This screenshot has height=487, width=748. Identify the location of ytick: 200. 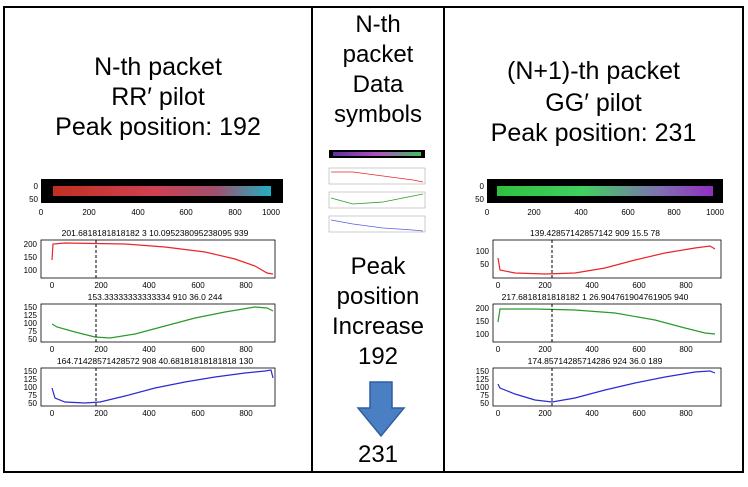
(31, 244).